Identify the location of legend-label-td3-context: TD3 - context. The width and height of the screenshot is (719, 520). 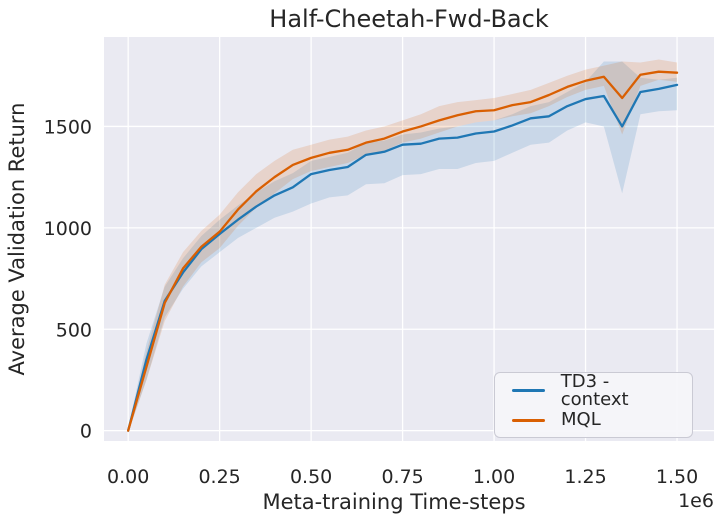
(594, 390).